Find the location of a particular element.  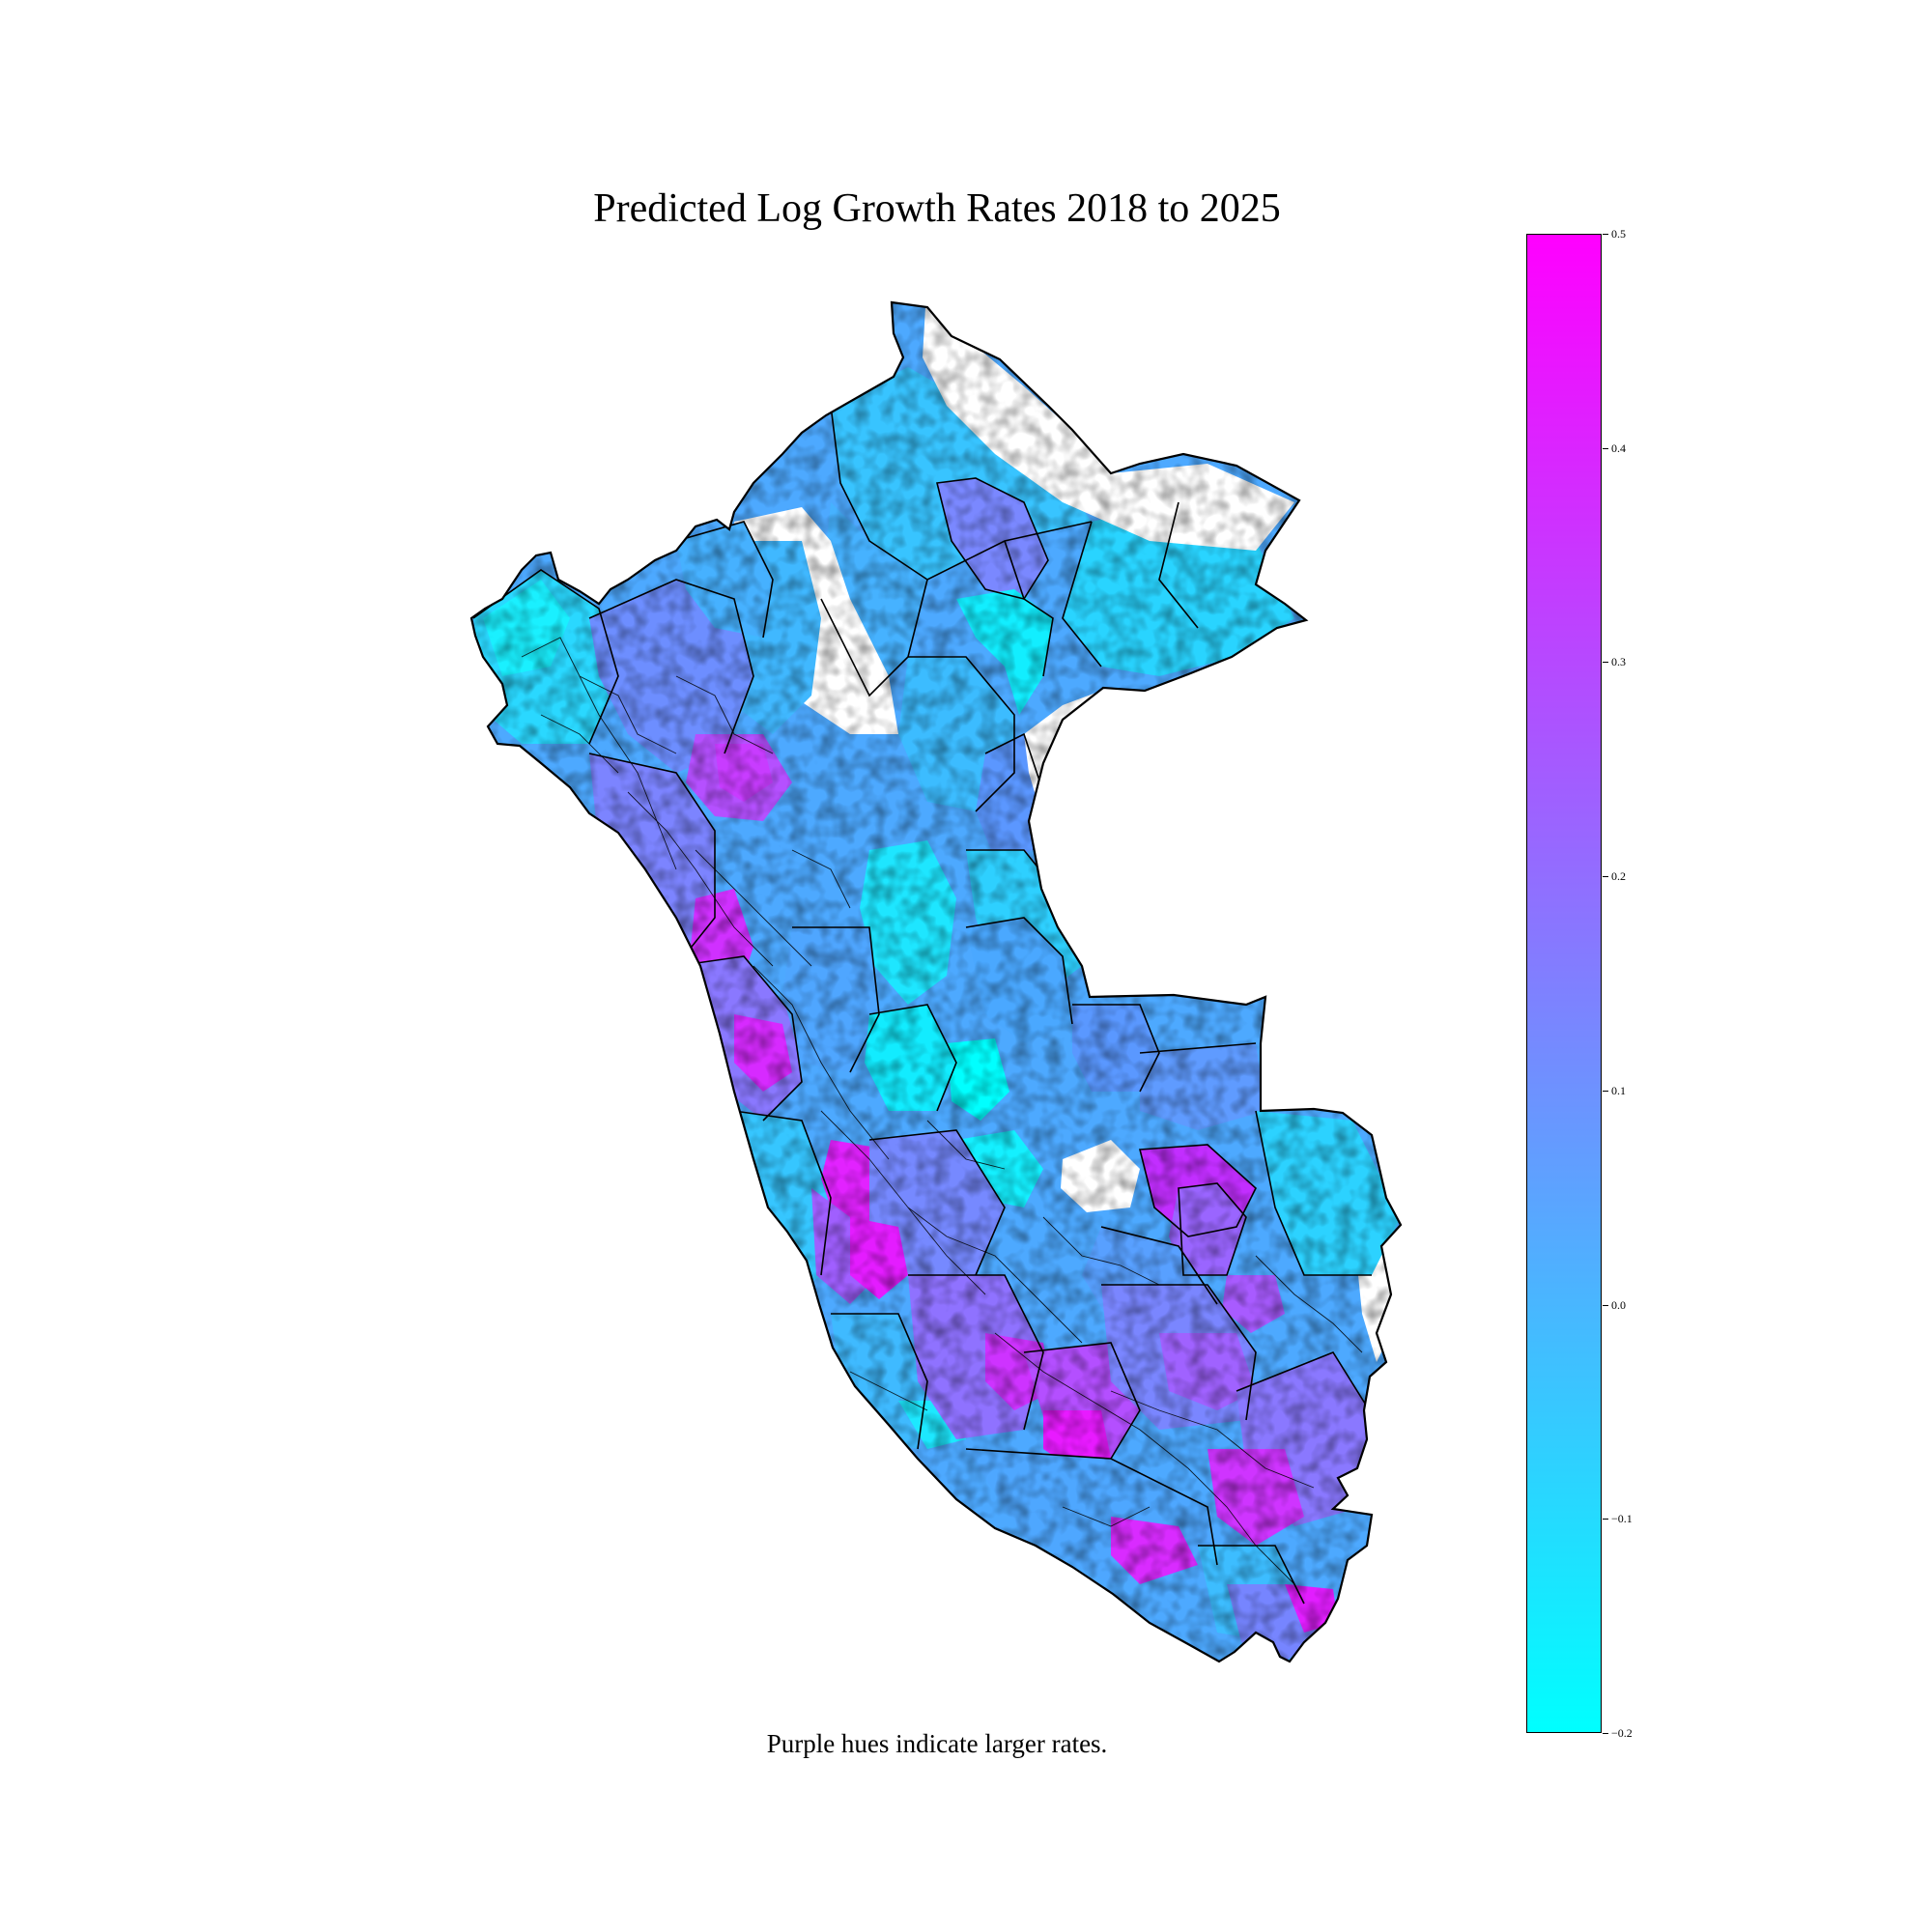

colorbar-tick-label: 0.4 is located at coordinates (1618, 447).